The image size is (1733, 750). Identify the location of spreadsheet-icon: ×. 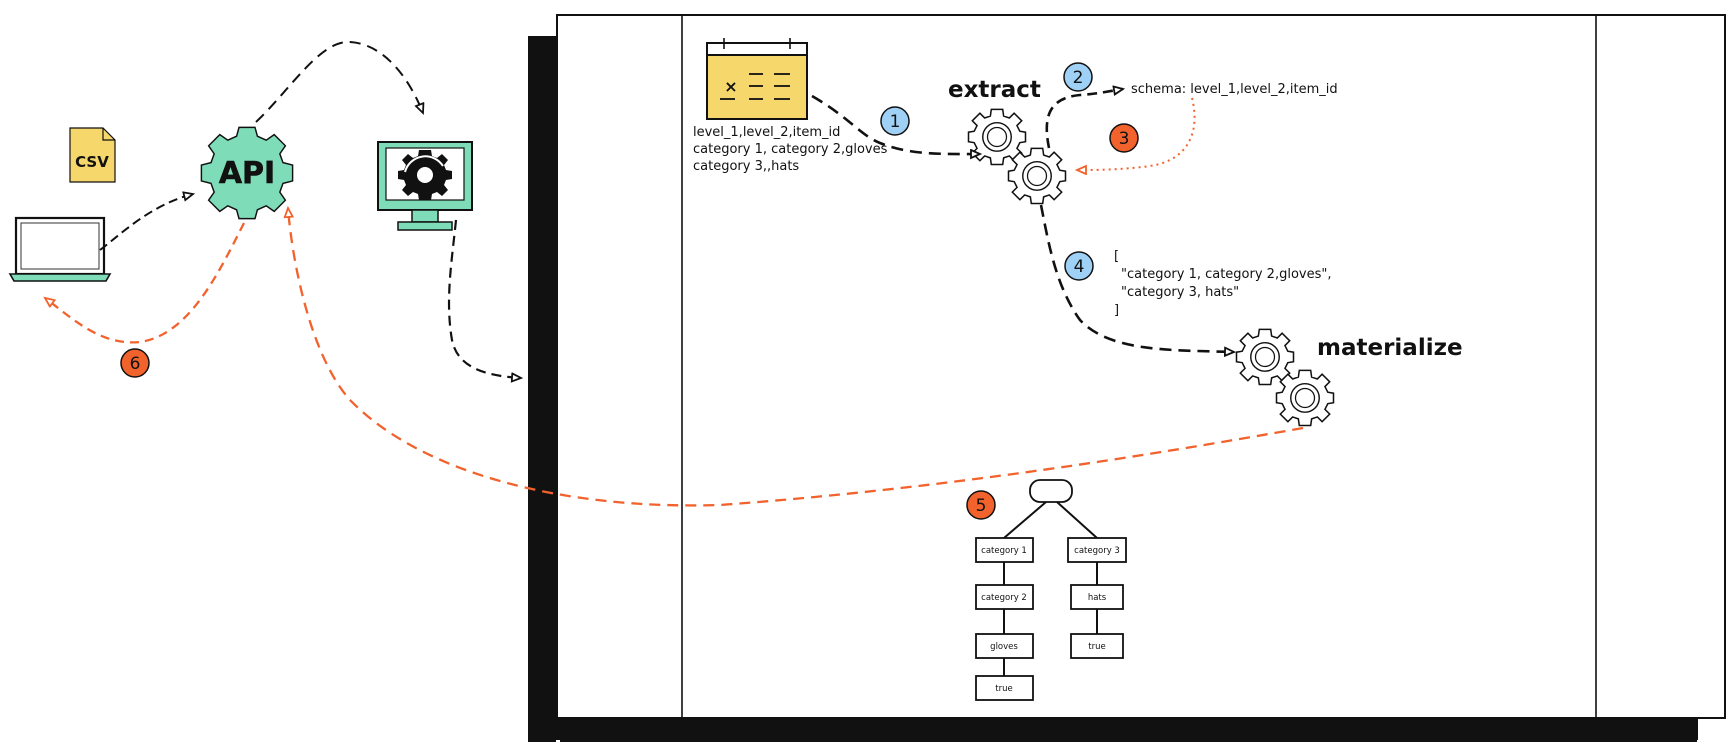
(757, 79).